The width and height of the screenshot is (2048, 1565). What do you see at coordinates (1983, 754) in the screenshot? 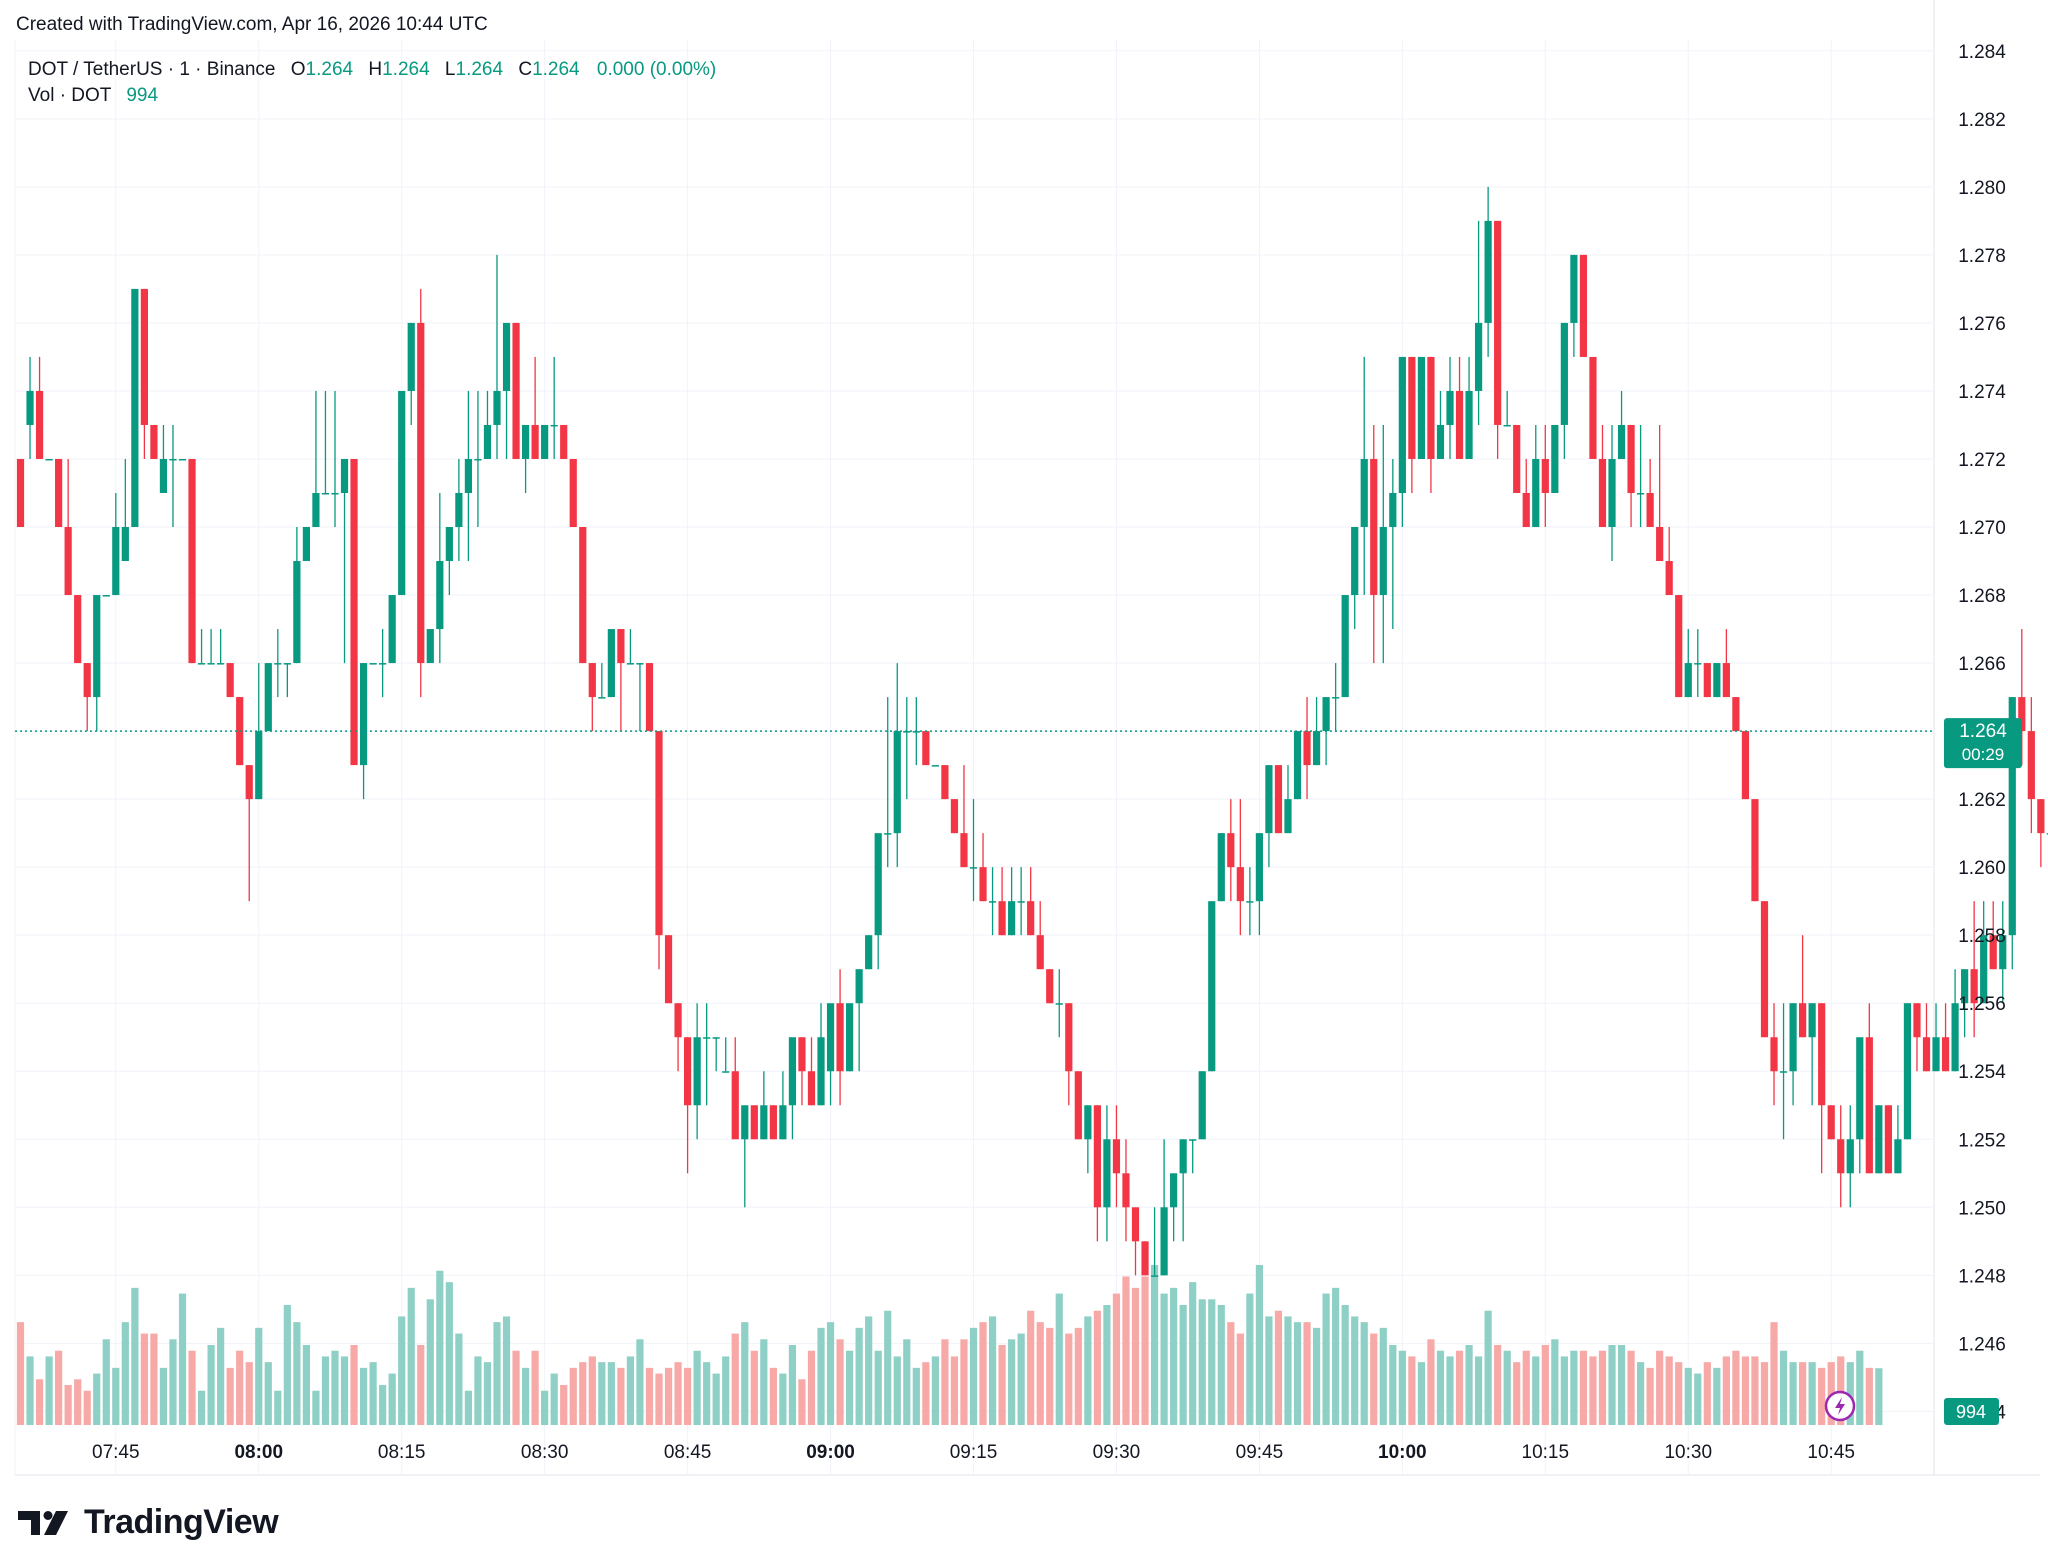
I see `bar-countdown: 00:29` at bounding box center [1983, 754].